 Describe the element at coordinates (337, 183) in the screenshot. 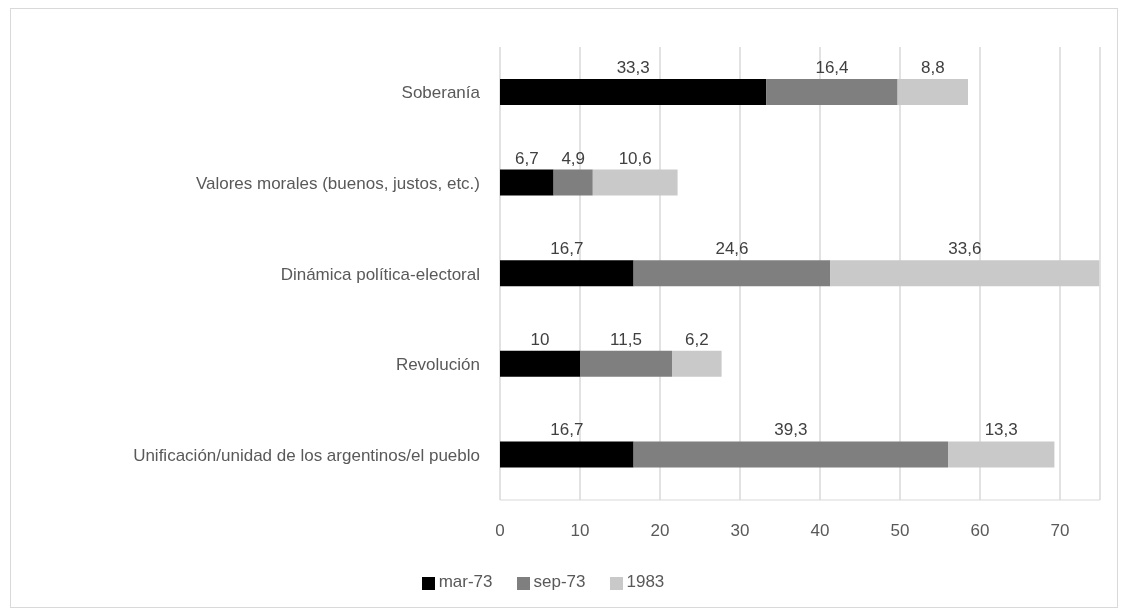

I see `y-tick-label: Valores morales (buenos, justos, etc.)` at that location.